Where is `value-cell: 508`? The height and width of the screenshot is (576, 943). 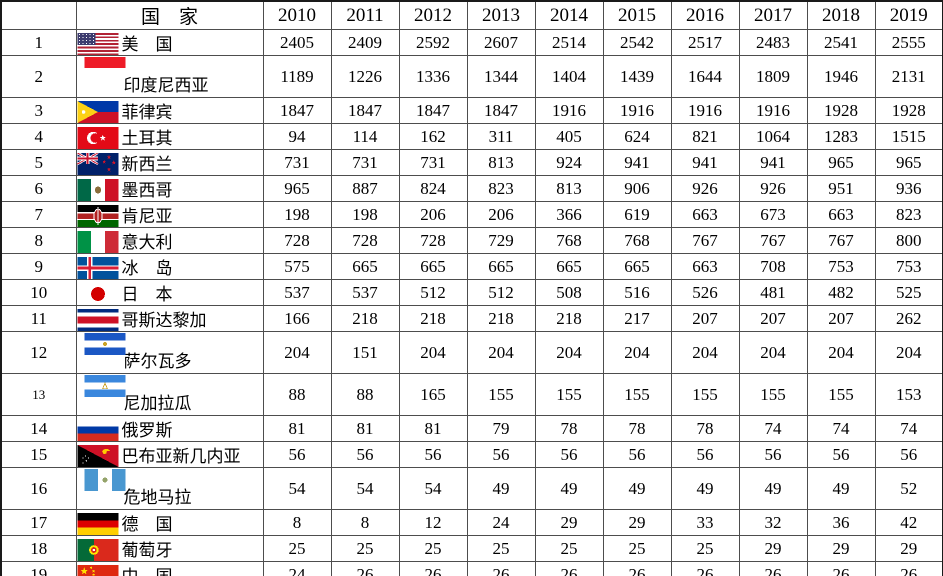 value-cell: 508 is located at coordinates (569, 292).